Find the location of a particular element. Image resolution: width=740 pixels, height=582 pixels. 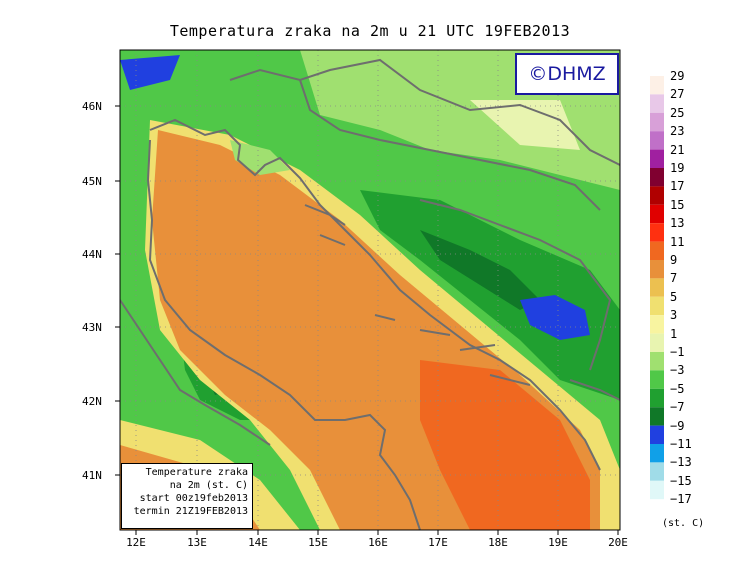

legend-tick-label: −17 is located at coordinates (681, 499).